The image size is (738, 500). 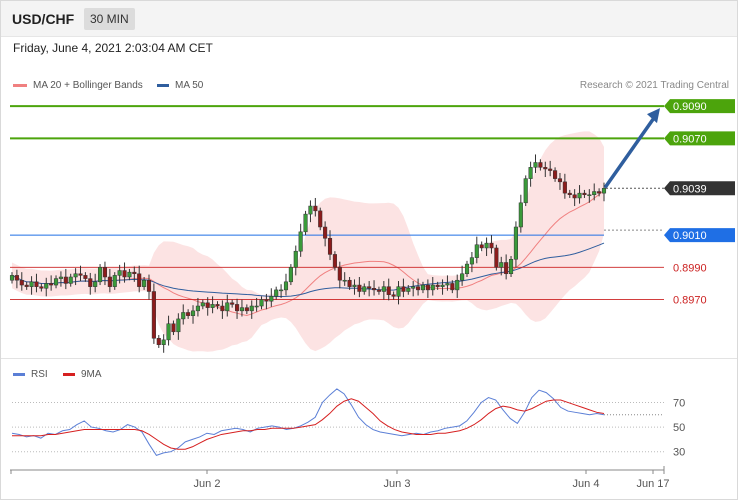 I want to click on rsi-tick-label: 50, so click(x=679, y=428).